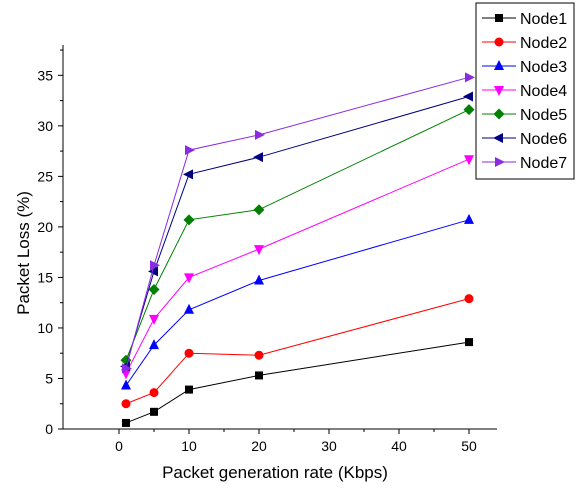 Image resolution: width=577 pixels, height=488 pixels. I want to click on series-line-node1, so click(297, 382).